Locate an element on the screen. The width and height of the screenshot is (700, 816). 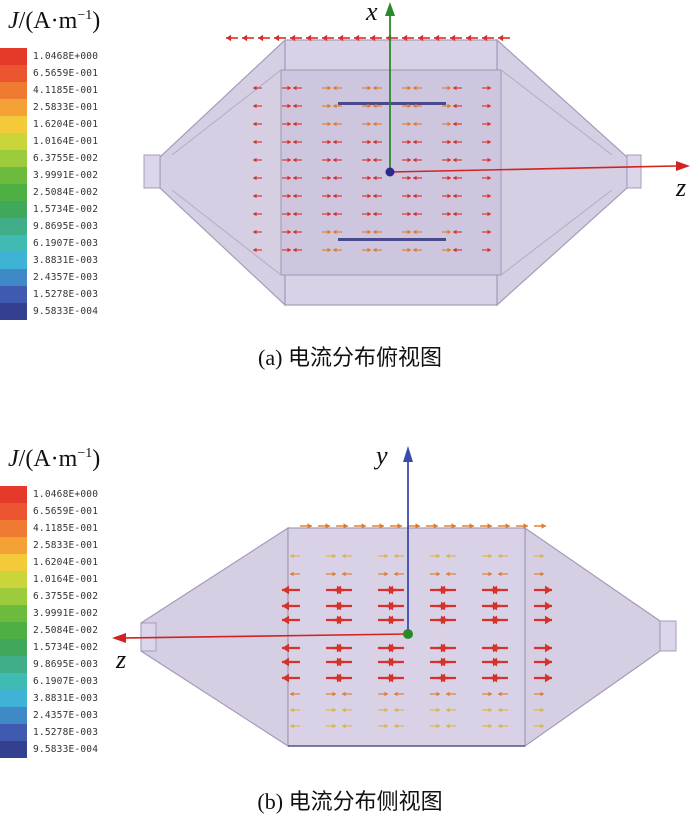
legend-row: 6.3755E-002 is located at coordinates (56, 158).